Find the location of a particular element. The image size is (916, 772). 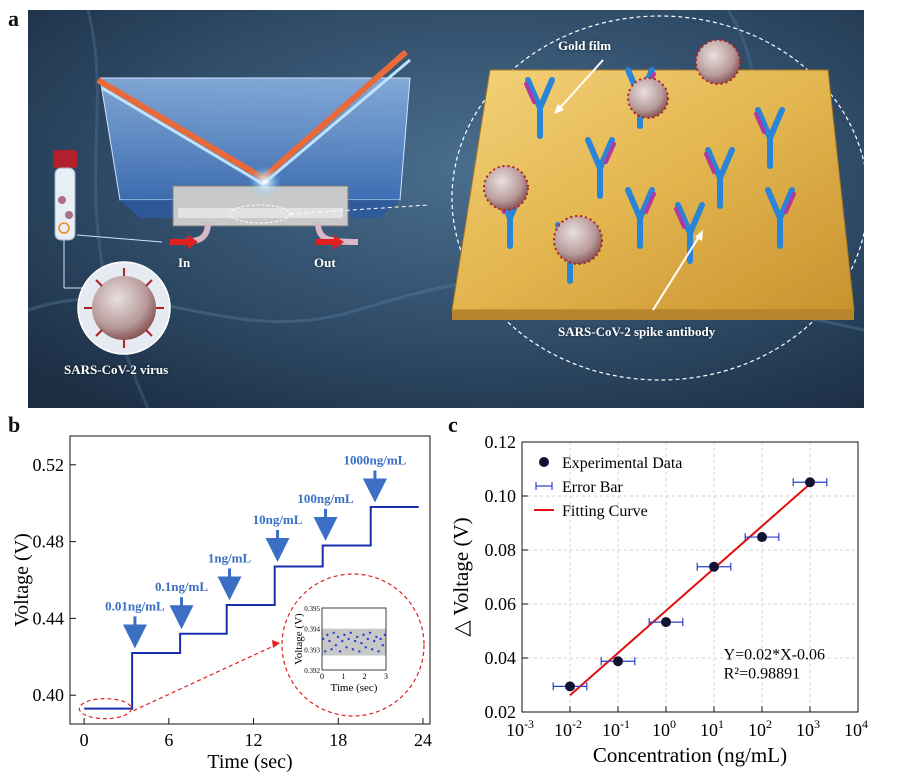

inset-y-tick-0: 0.392 is located at coordinates (312, 671).